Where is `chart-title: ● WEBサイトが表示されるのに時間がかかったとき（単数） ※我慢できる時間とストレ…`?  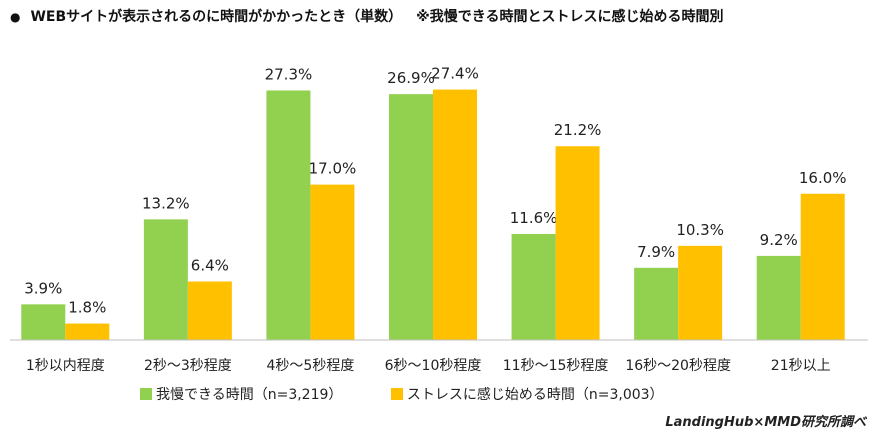
chart-title: ● WEBサイトが表示されるのに時間がかかったとき（単数） ※我慢できる時間とストレ… is located at coordinates (367, 16).